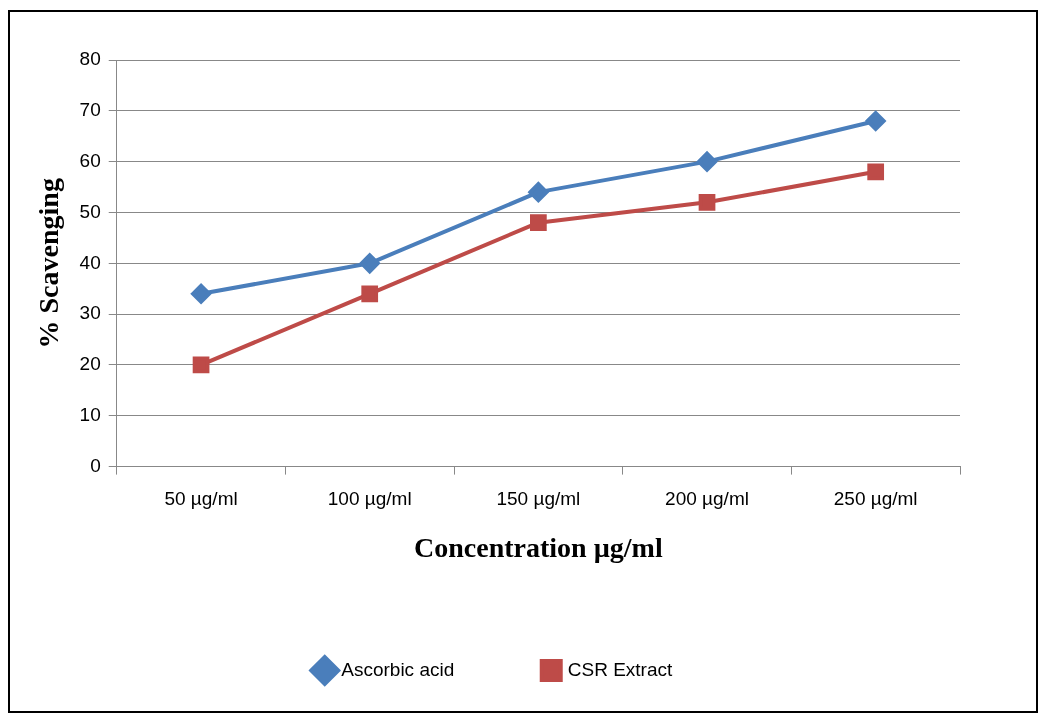 The height and width of the screenshot is (715, 1045). Describe the element at coordinates (620, 669) in the screenshot. I see `legend-label: CSR Extract` at that location.